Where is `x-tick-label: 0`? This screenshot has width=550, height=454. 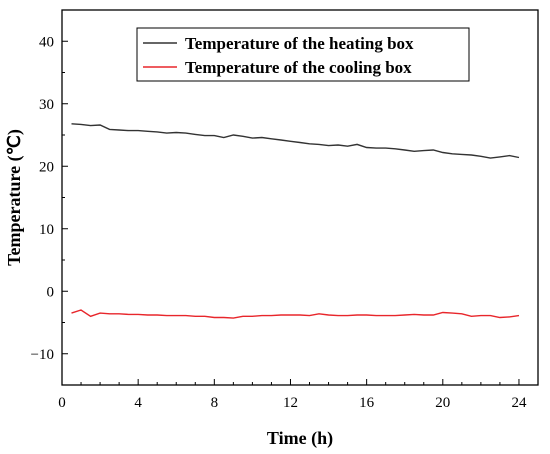
x-tick-label: 0 is located at coordinates (62, 403).